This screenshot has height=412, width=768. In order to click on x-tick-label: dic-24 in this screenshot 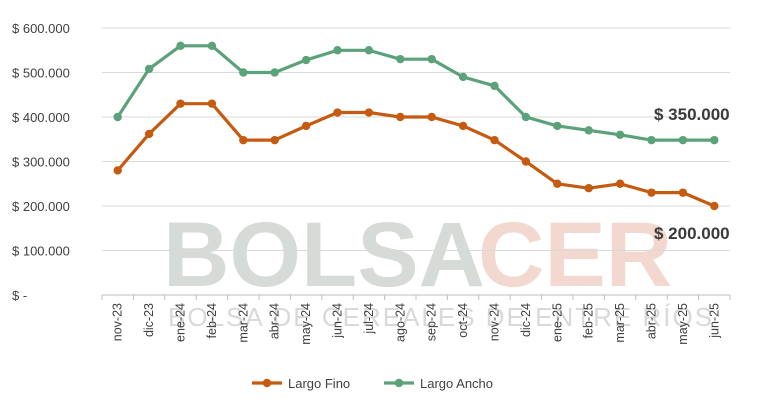, I will do `click(526, 320)`.